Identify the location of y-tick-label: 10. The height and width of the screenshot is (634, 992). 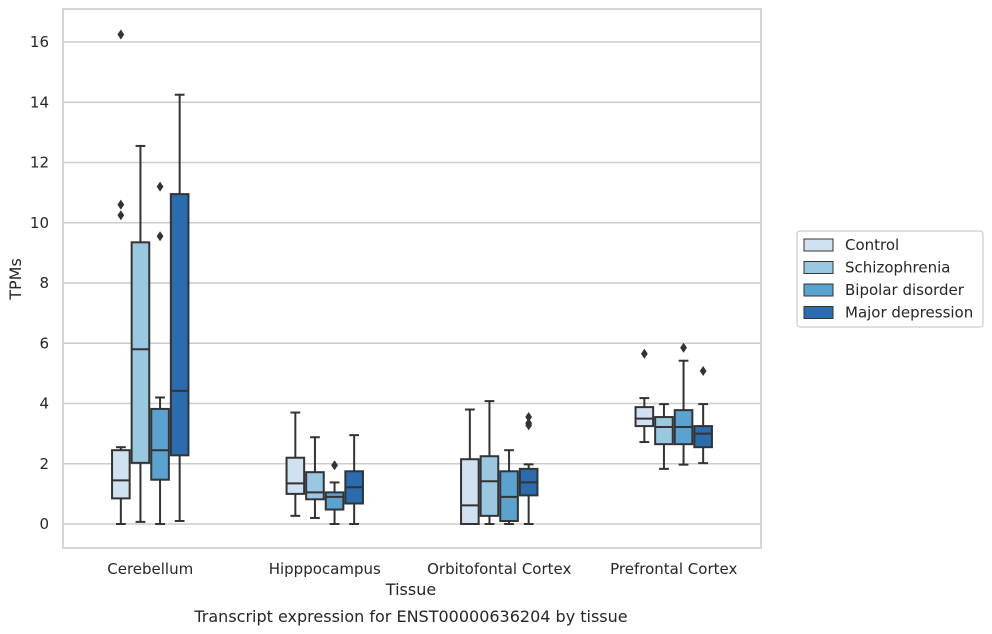
(39, 223).